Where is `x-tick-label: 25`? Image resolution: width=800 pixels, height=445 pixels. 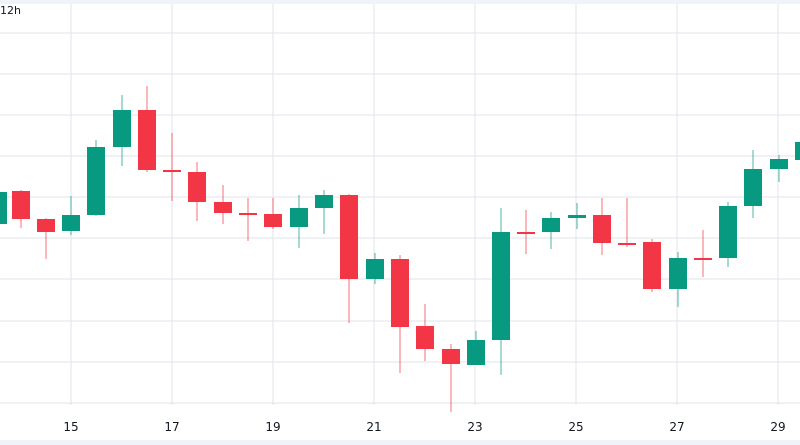
x-tick-label: 25 is located at coordinates (575, 427).